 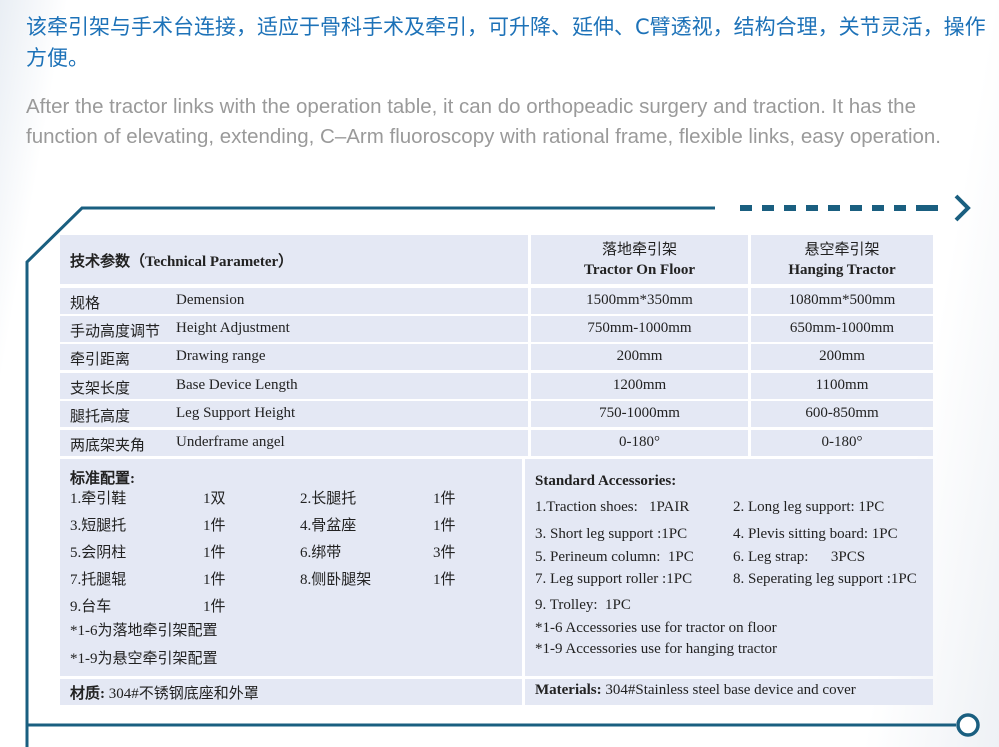 What do you see at coordinates (825, 579) in the screenshot?
I see `accessory-en-item: 8. Seperating leg support :1PC` at bounding box center [825, 579].